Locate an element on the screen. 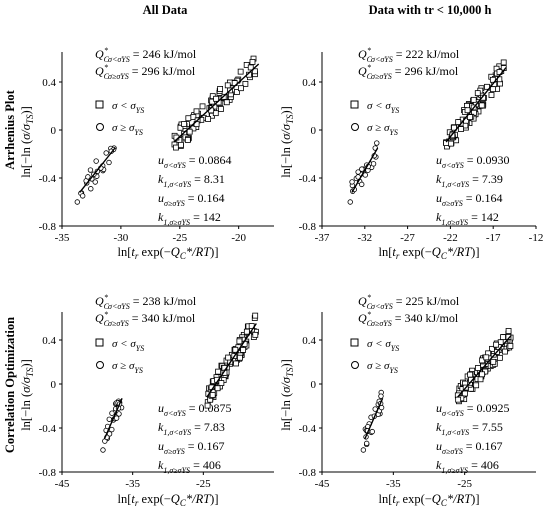 The height and width of the screenshot is (516, 550). fit-parameter-label: k1,σ<σYS = 7.55 is located at coordinates (469, 428).